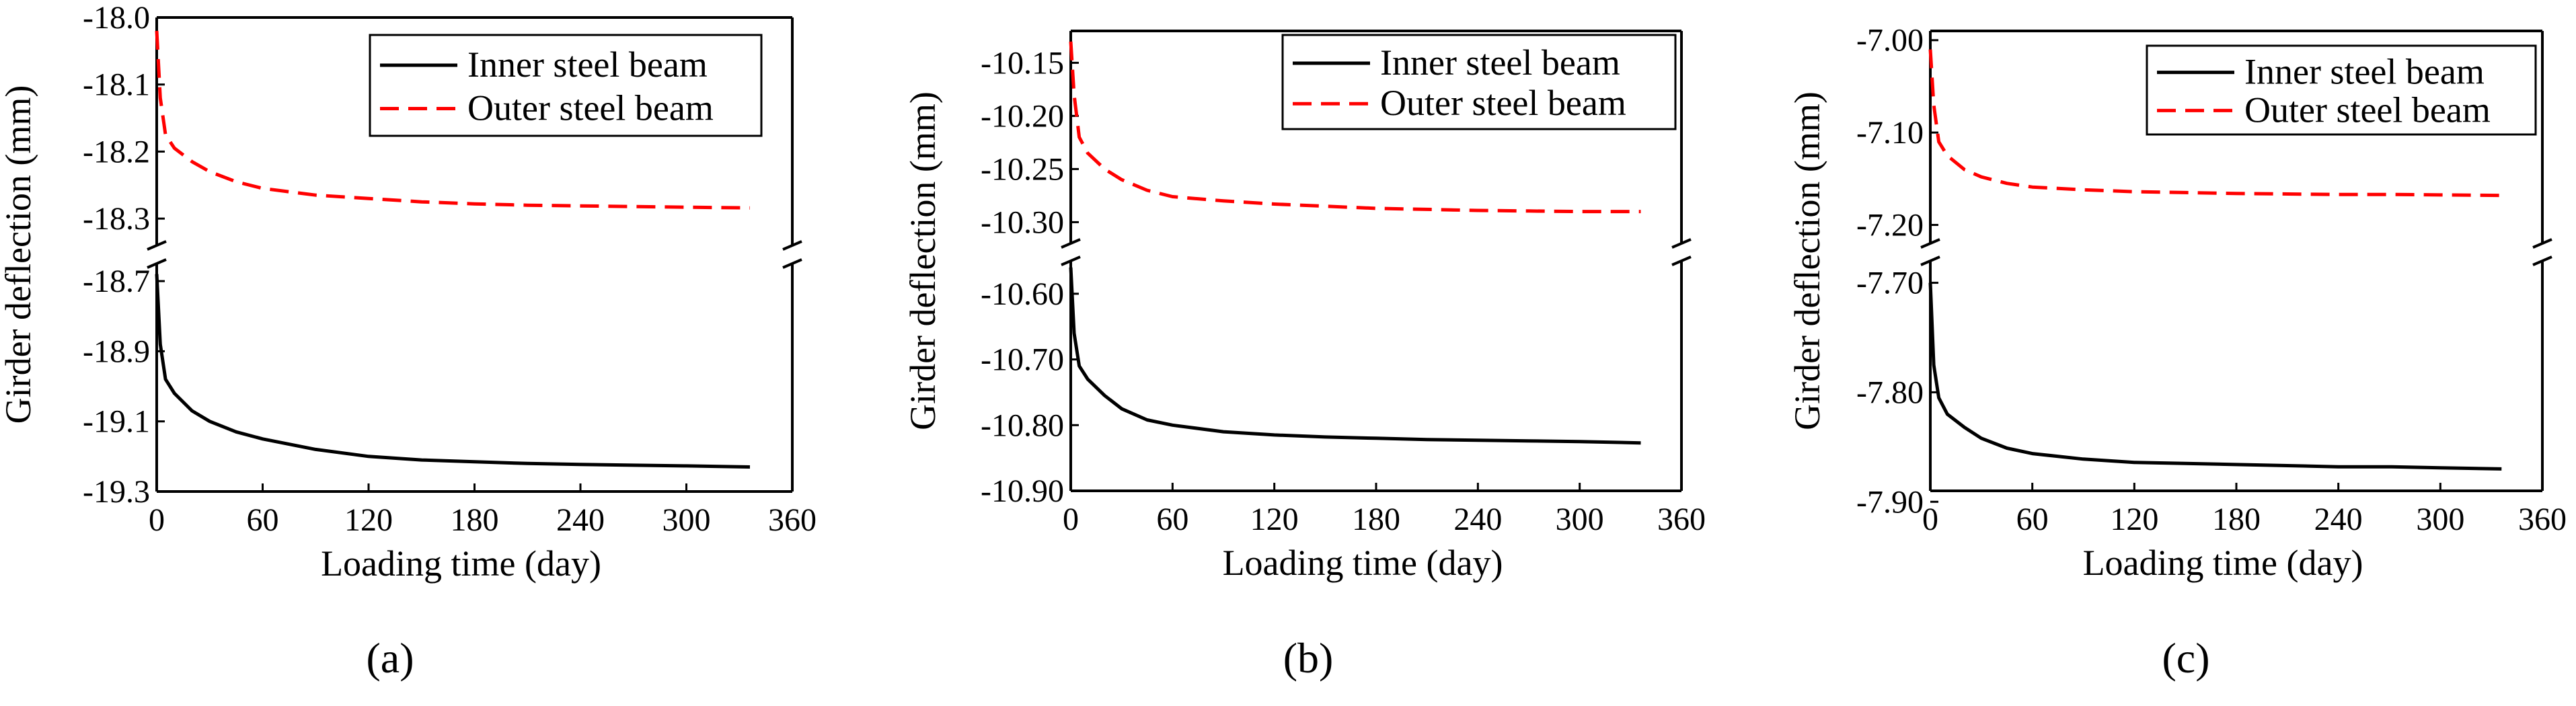 The width and height of the screenshot is (2576, 706). Describe the element at coordinates (116, 151) in the screenshot. I see `y-tick-label-upper: -18.2` at that location.